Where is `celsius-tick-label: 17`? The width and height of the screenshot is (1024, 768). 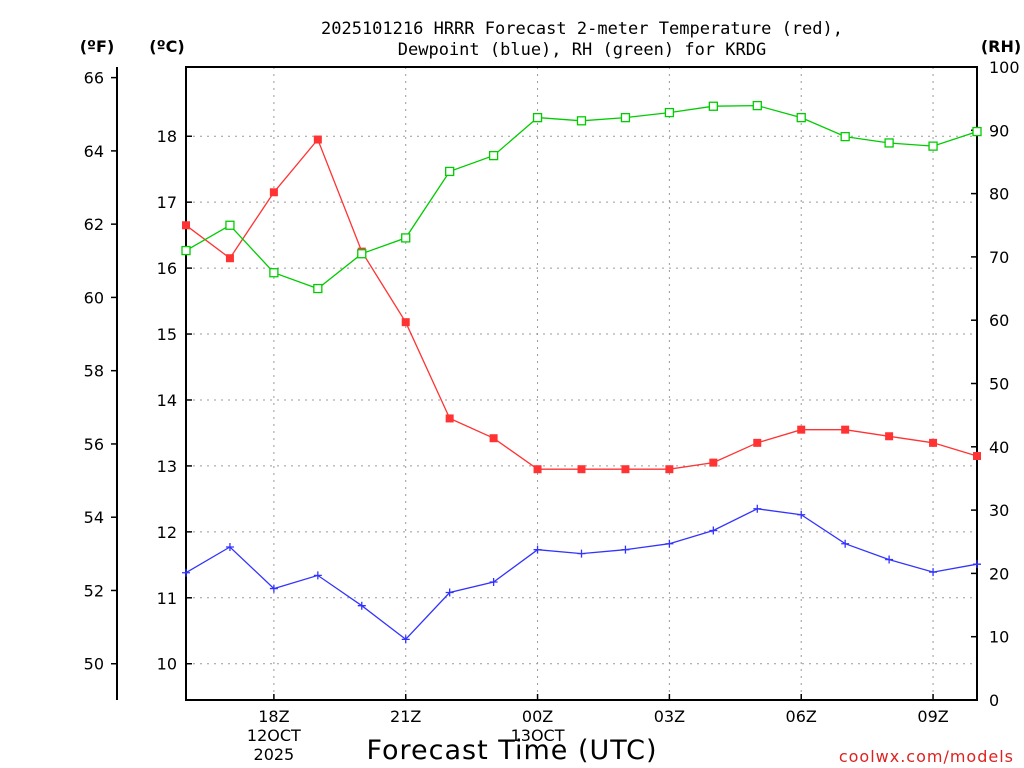 celsius-tick-label: 17 is located at coordinates (167, 202).